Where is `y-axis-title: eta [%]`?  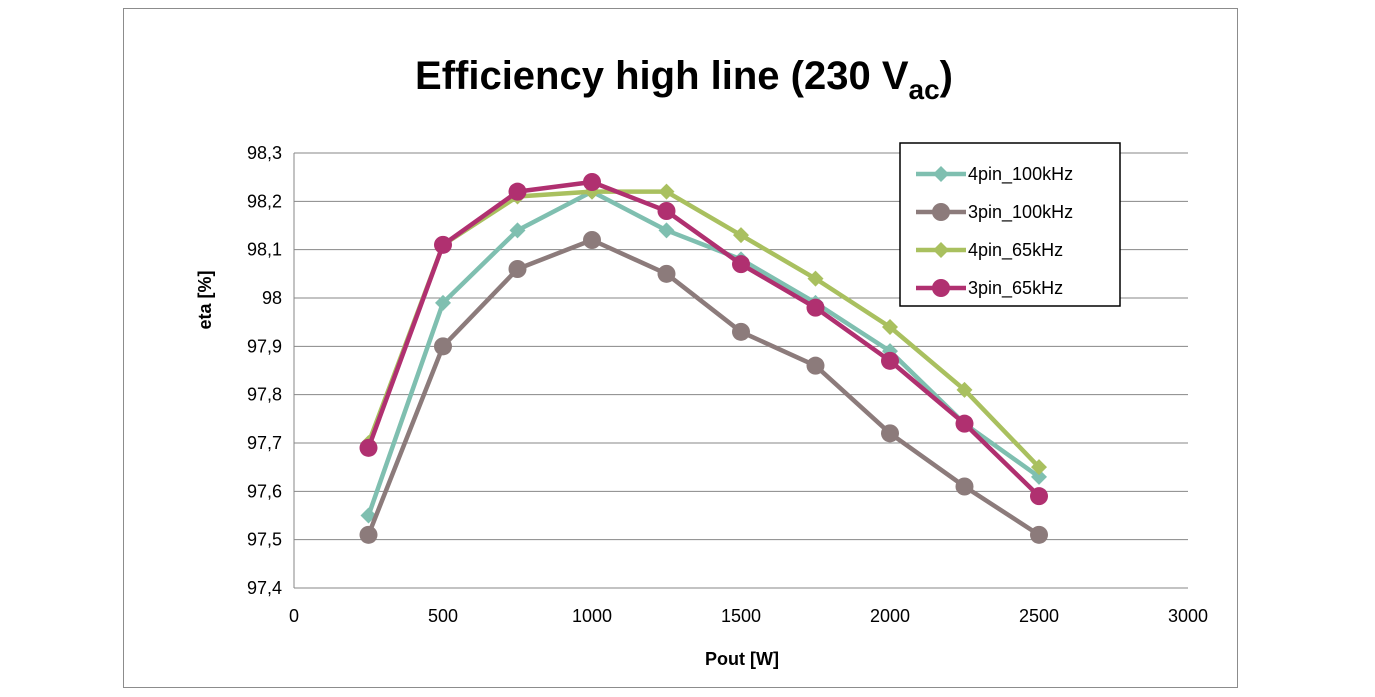 y-axis-title: eta [%] is located at coordinates (205, 299).